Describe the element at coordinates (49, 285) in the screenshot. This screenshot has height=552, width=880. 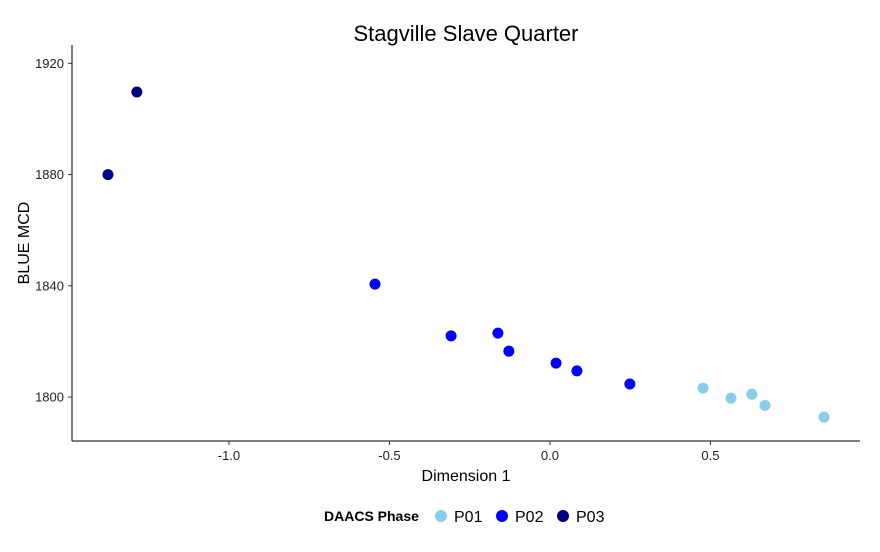
I see `y-tick-label: 1840` at that location.